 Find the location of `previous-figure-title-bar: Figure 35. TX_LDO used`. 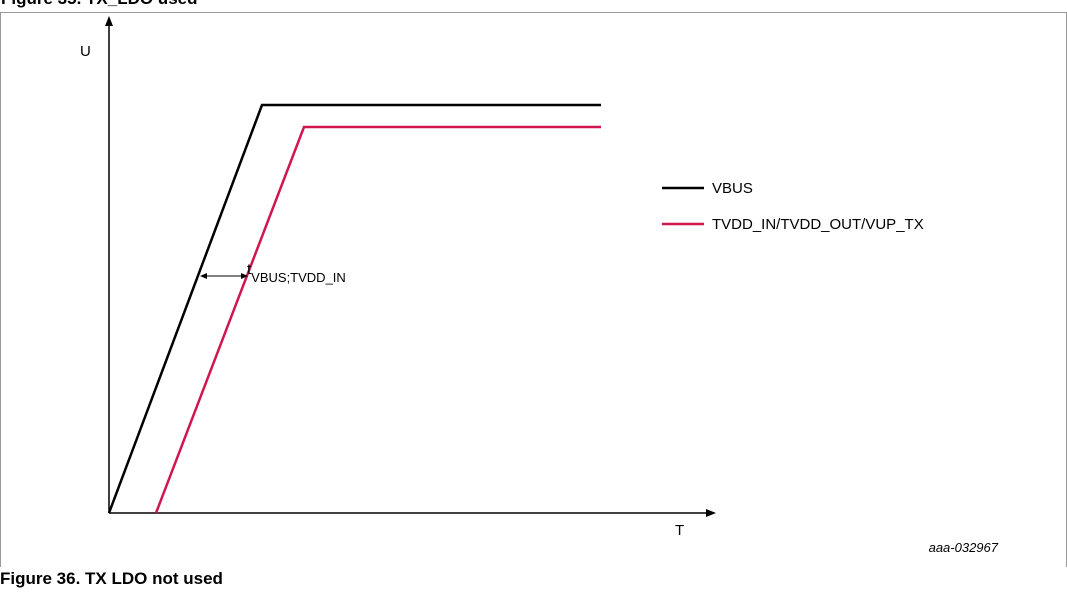

previous-figure-title-bar: Figure 35. TX_LDO used is located at coordinates (533, 6).